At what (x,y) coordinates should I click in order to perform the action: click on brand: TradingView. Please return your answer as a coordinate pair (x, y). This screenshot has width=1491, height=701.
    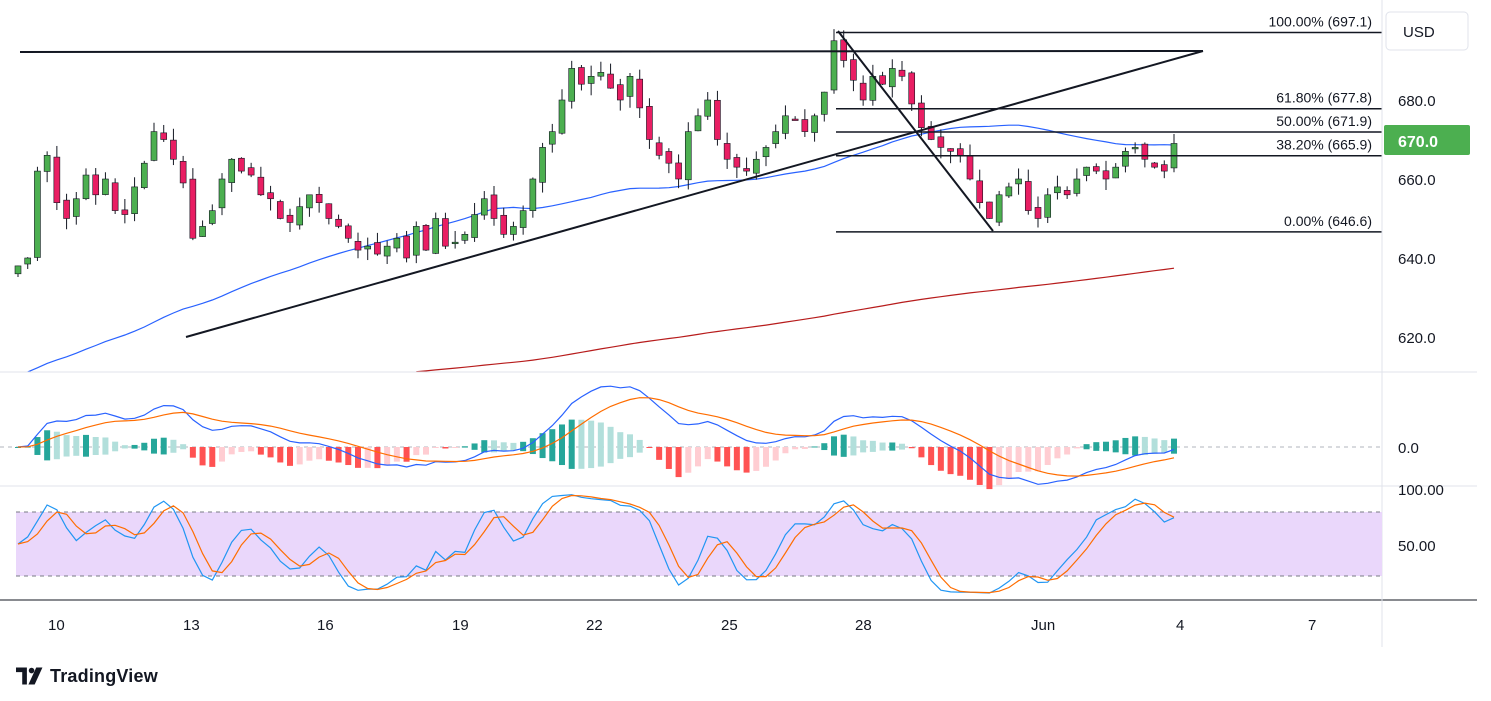
    Looking at the image, I should click on (87, 676).